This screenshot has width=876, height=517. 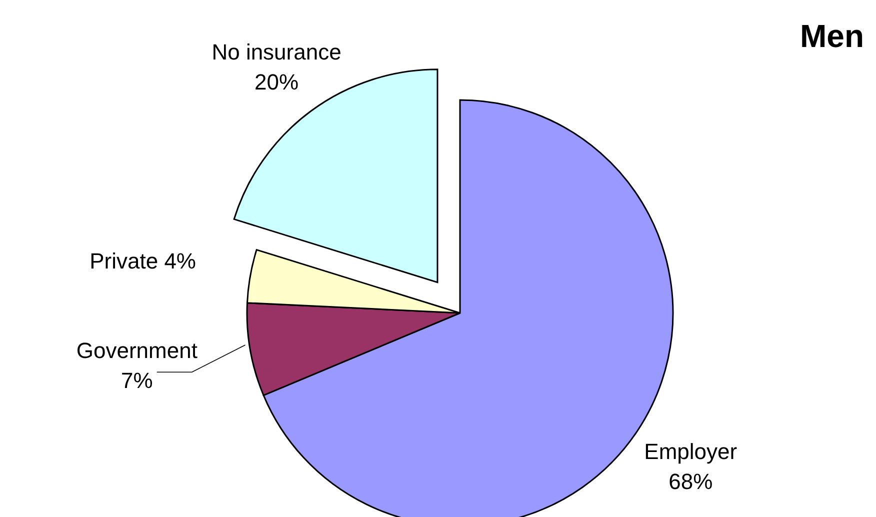 What do you see at coordinates (137, 381) in the screenshot?
I see `data-label: 7%` at bounding box center [137, 381].